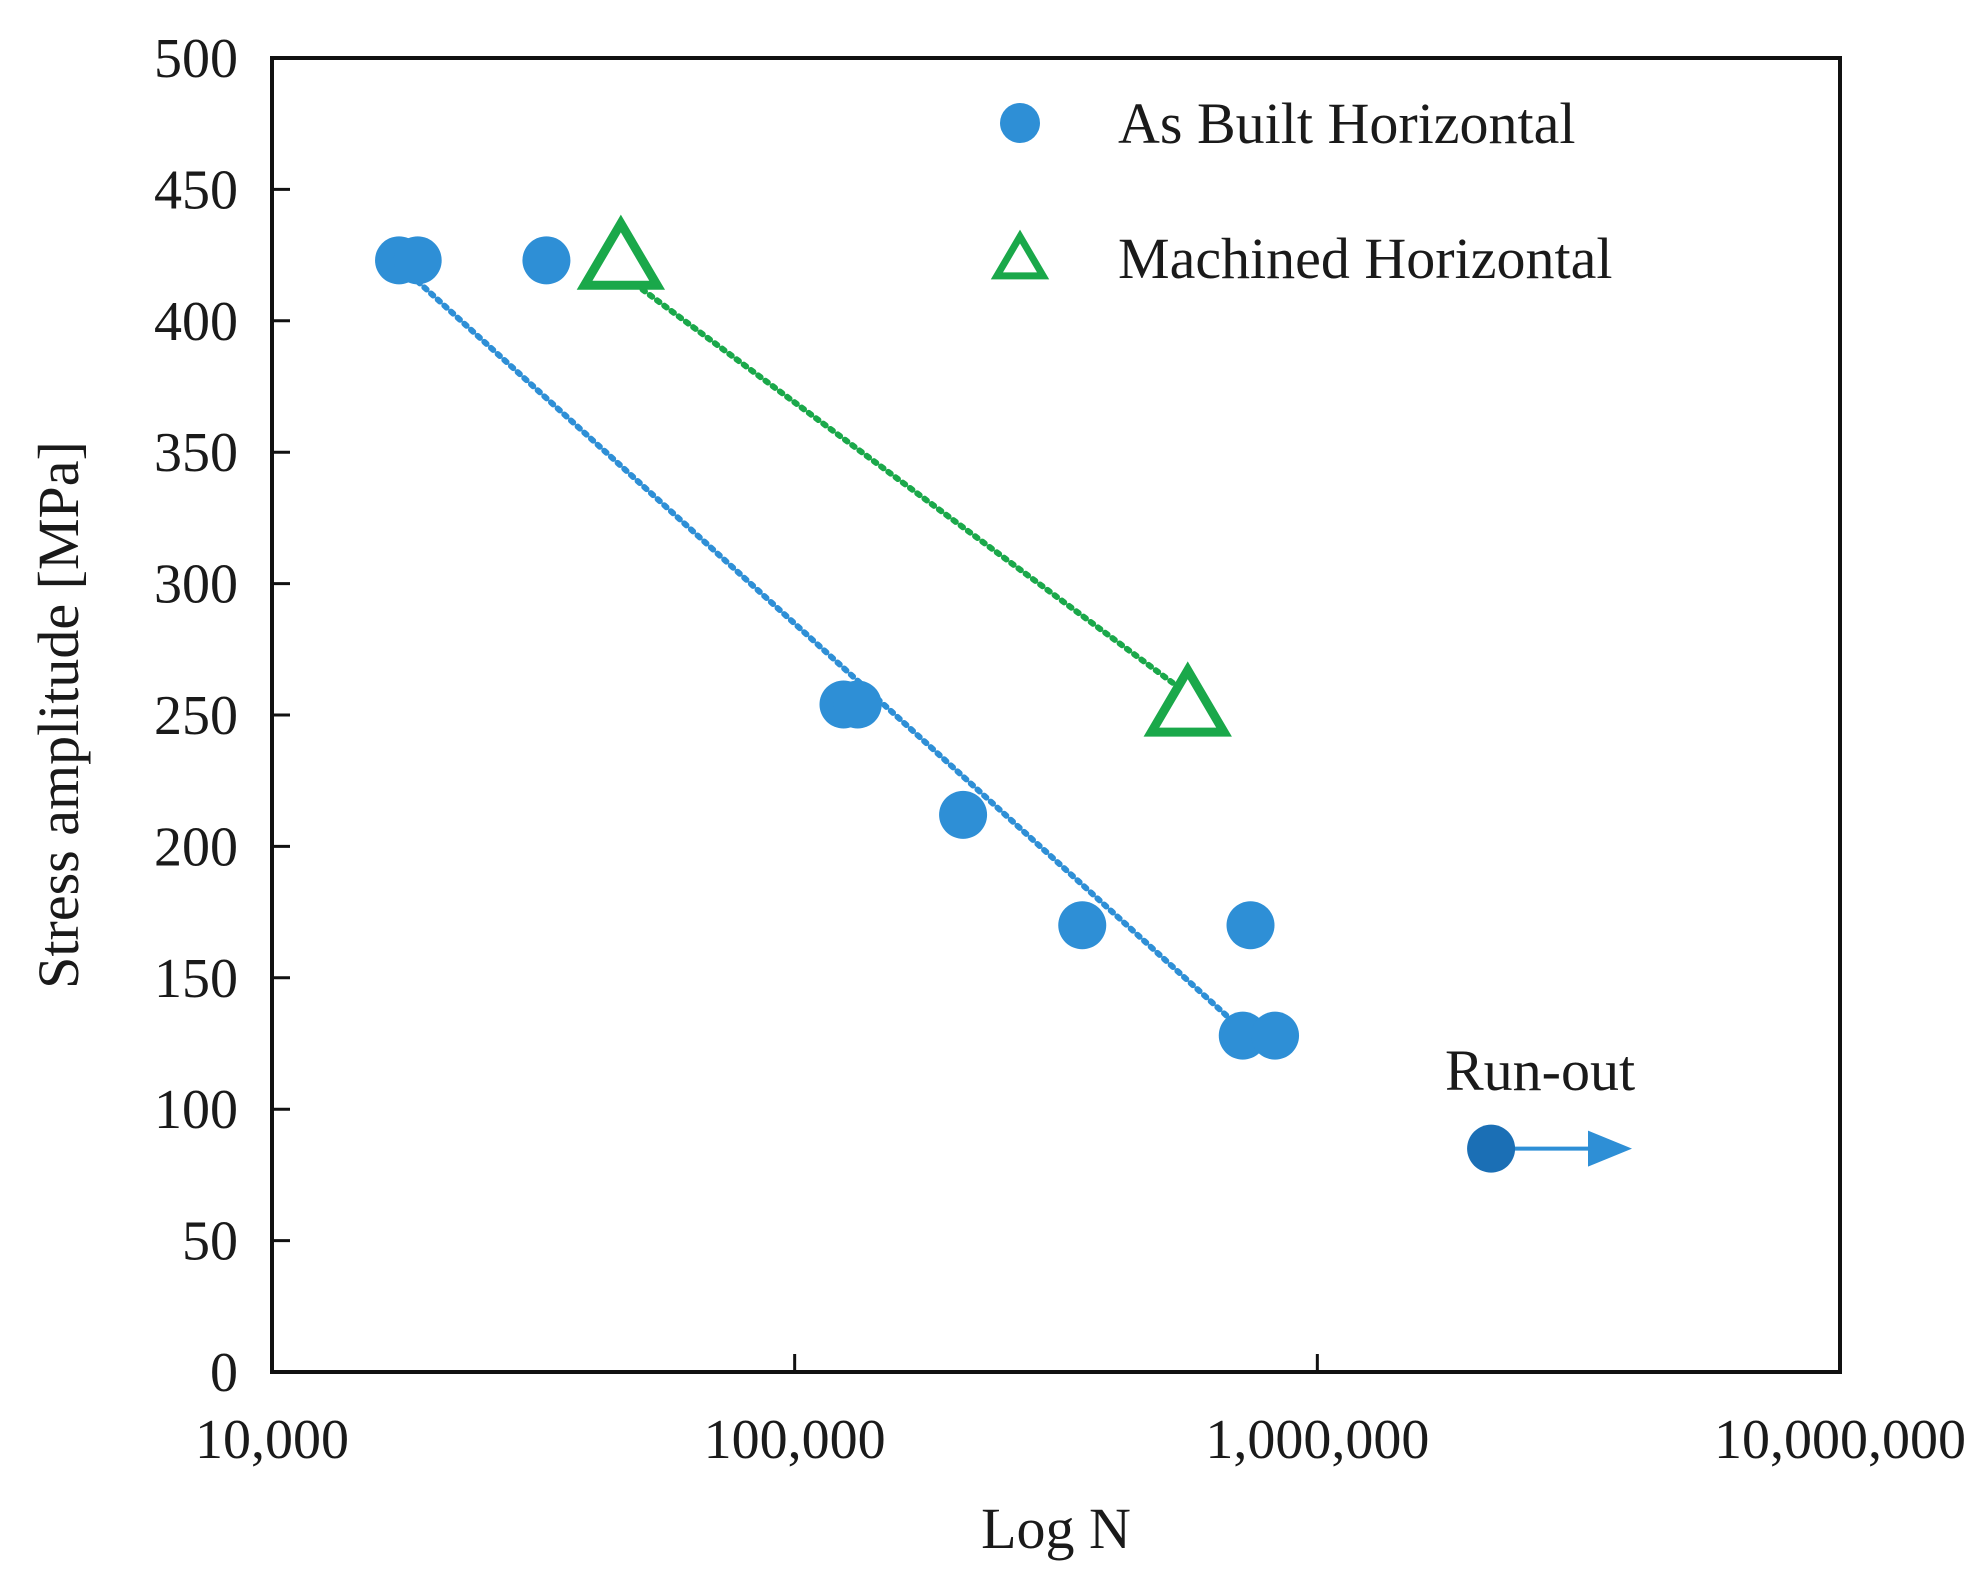 This screenshot has height=1575, width=1986. What do you see at coordinates (1540, 1070) in the screenshot?
I see `runout-label: Run-out` at bounding box center [1540, 1070].